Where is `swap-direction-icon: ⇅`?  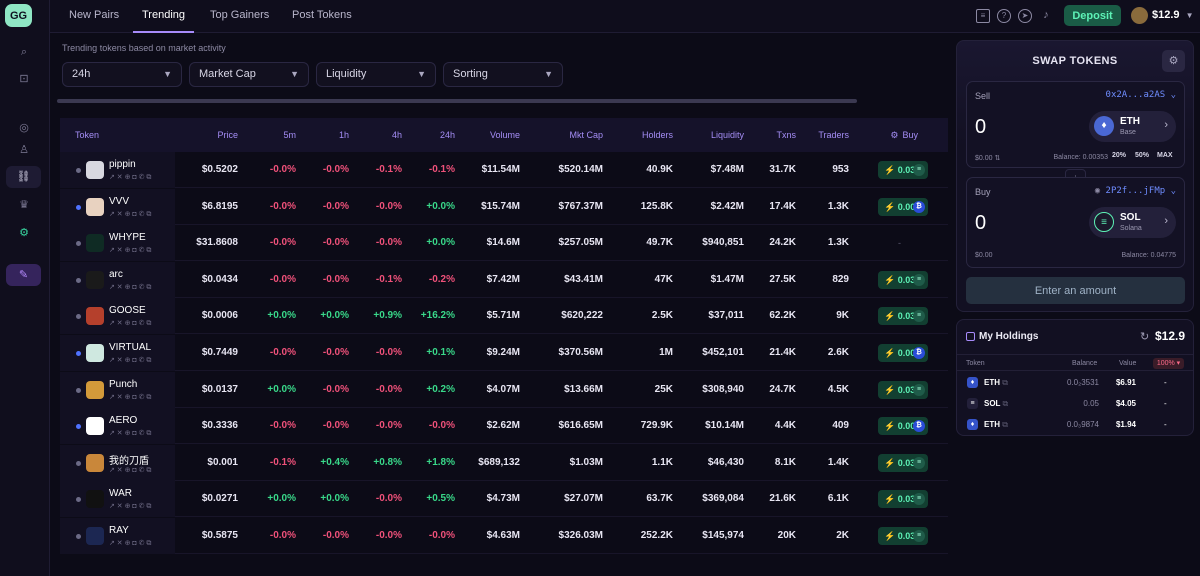
swap-direction-icon: ⇅ is located at coordinates (997, 158).